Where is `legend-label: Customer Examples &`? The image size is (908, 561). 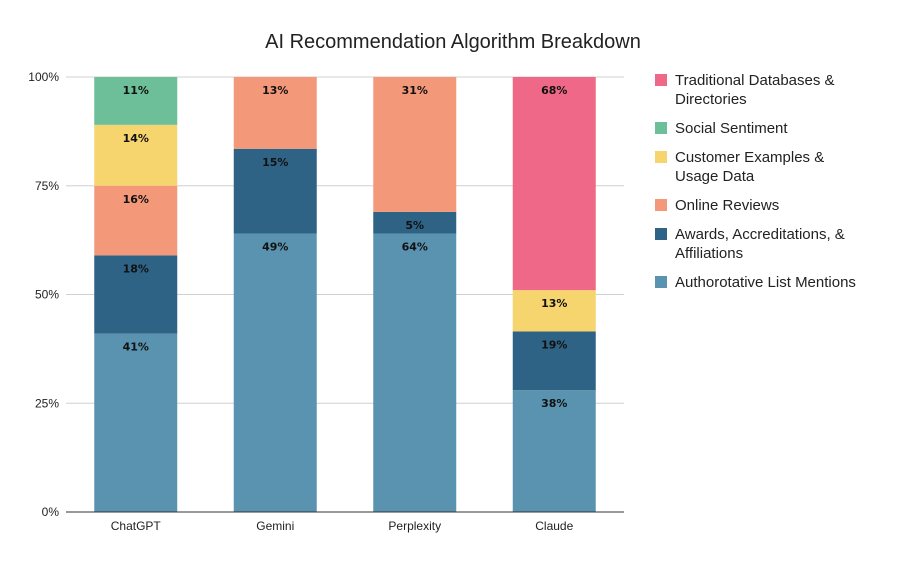
legend-label: Customer Examples & is located at coordinates (749, 157).